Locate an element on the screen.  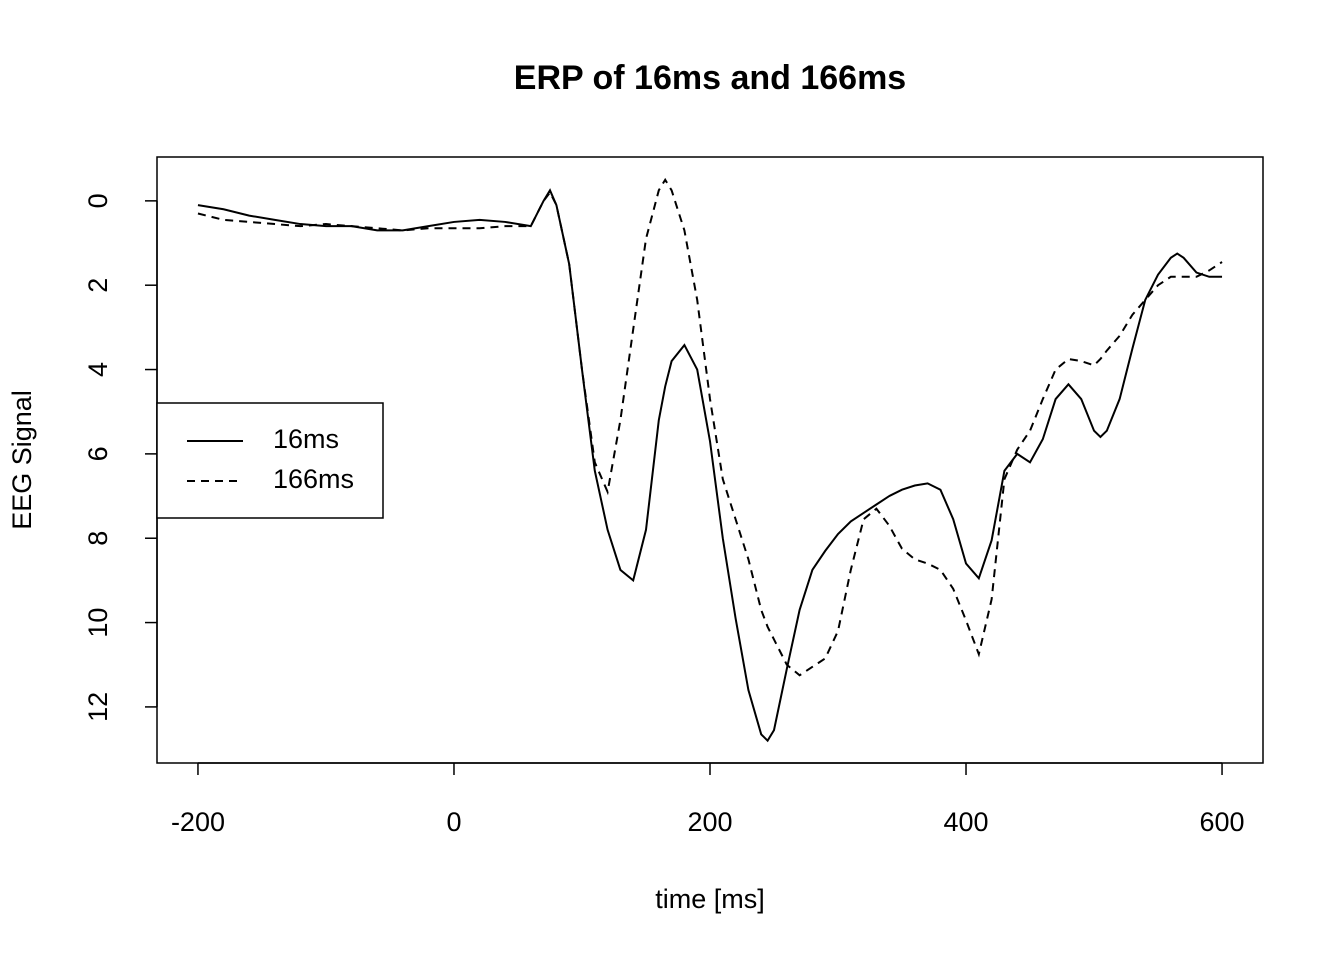
legend-label: 166ms is located at coordinates (313, 479).